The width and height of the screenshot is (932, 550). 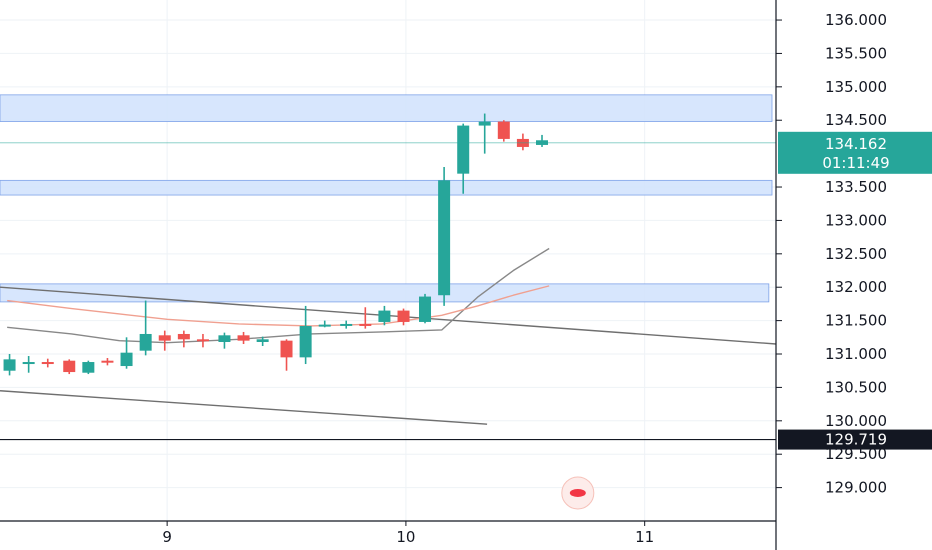 I want to click on candle-countdown-label: 01:11:49, so click(x=855, y=163).